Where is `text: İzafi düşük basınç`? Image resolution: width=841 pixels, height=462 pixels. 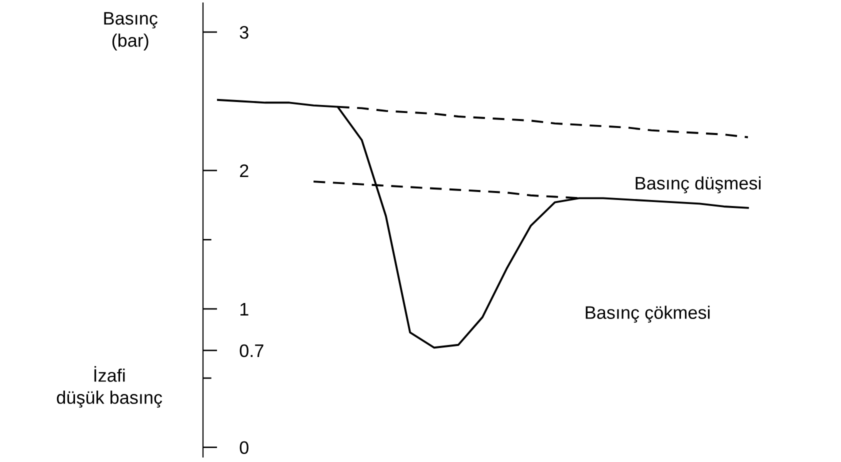 text: İzafi düşük basınç is located at coordinates (109, 387).